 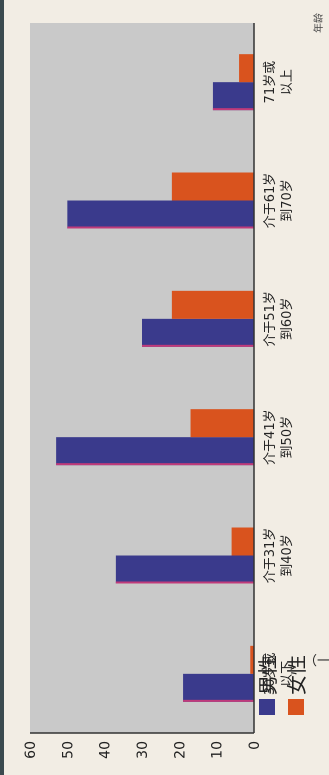 What do you see at coordinates (218, 750) in the screenshot?
I see `y-tick-10: 10` at bounding box center [218, 750].